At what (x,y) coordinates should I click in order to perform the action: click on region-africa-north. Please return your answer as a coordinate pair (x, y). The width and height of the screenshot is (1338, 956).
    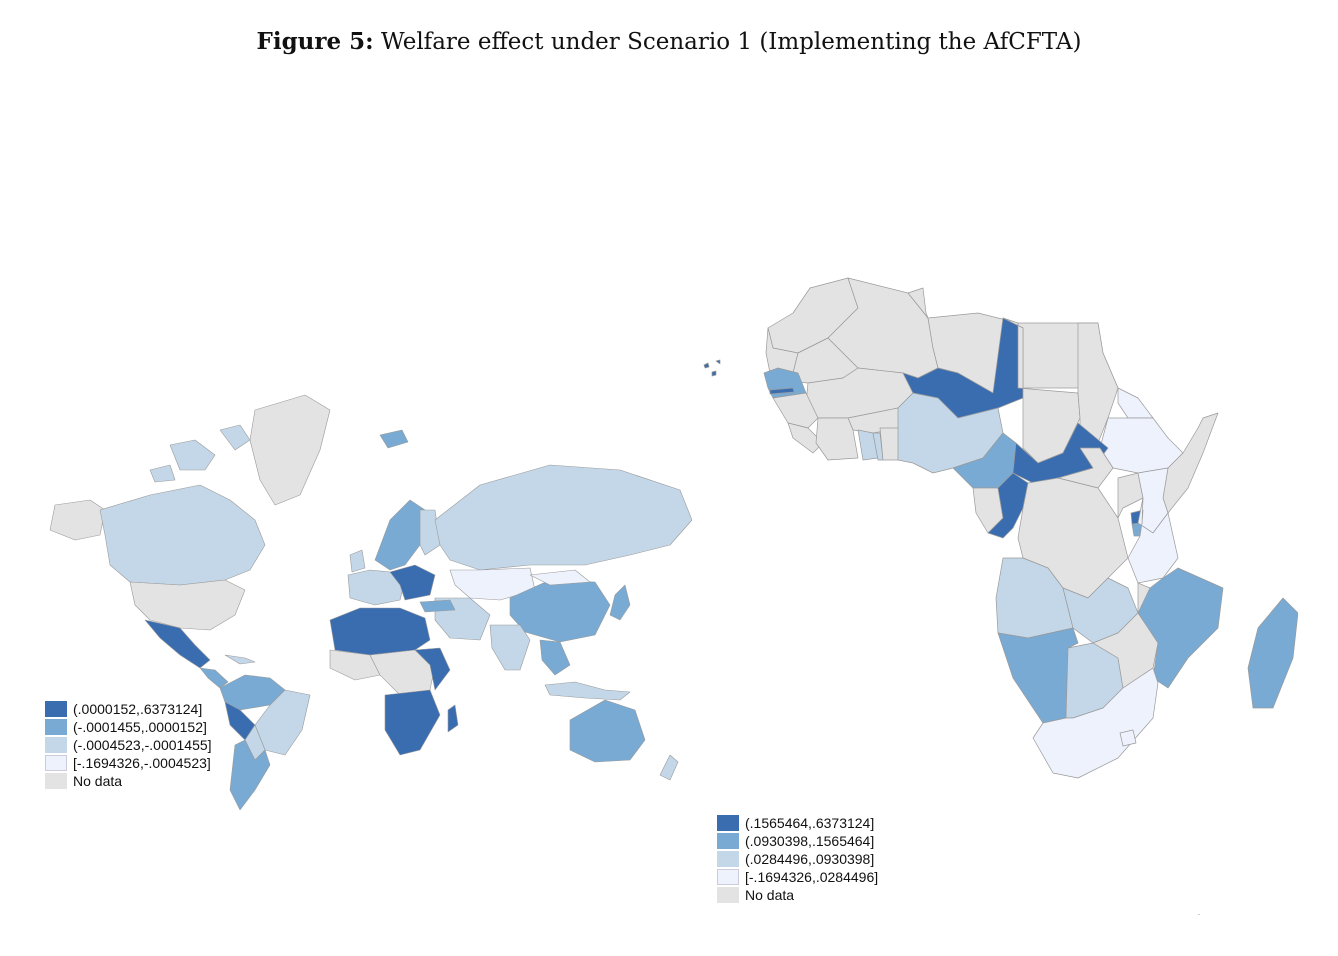
    Looking at the image, I should click on (380, 631).